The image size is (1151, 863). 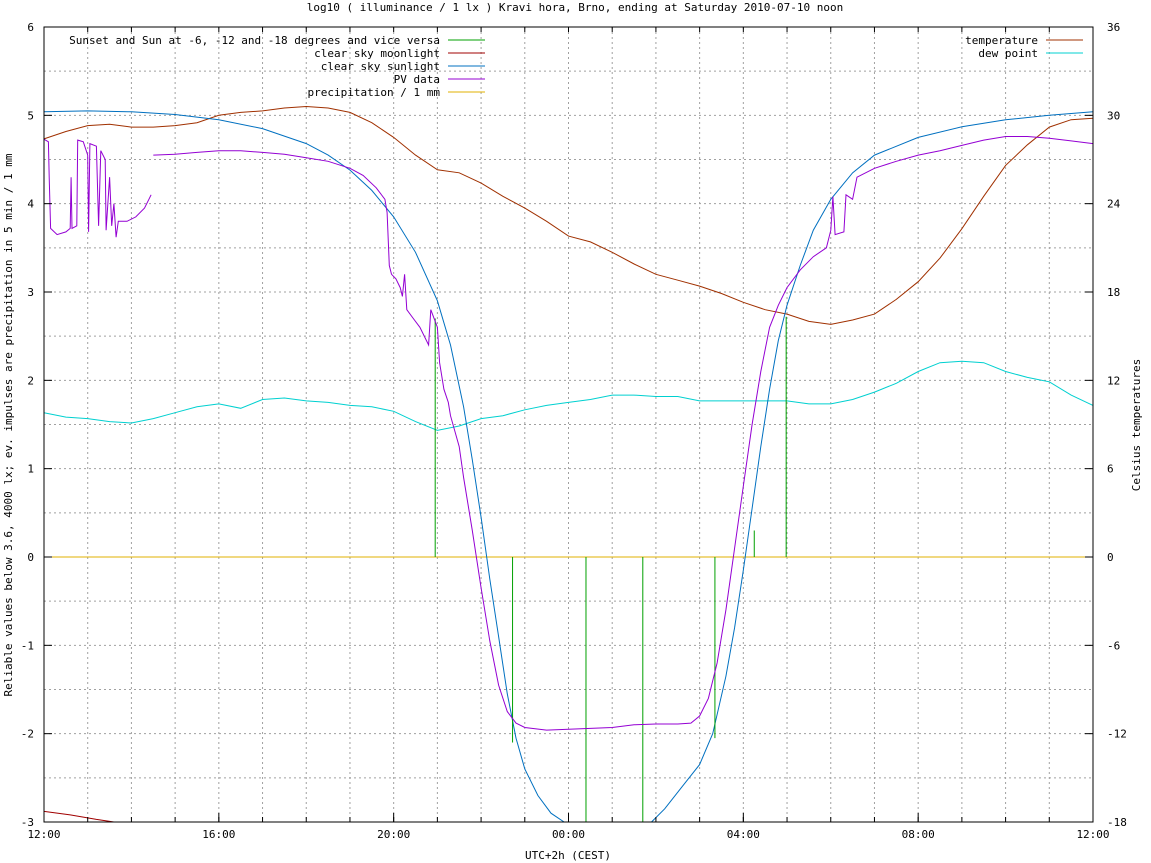 What do you see at coordinates (30, 292) in the screenshot?
I see `y-tick-label: 3` at bounding box center [30, 292].